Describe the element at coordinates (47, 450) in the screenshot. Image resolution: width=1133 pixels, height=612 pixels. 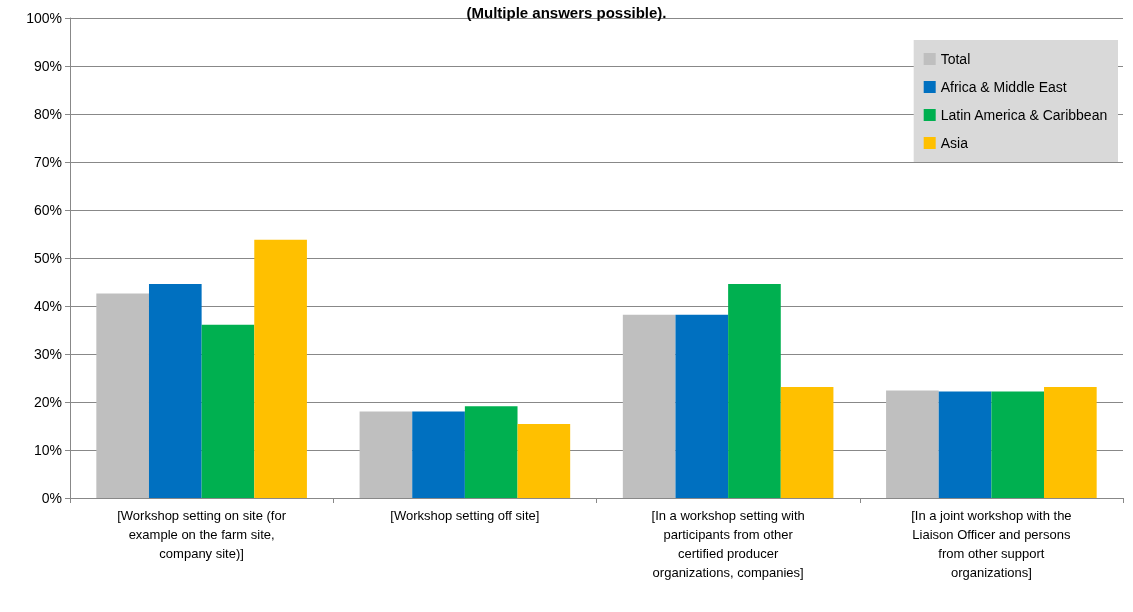
I see `y-tick-label: 10%` at that location.